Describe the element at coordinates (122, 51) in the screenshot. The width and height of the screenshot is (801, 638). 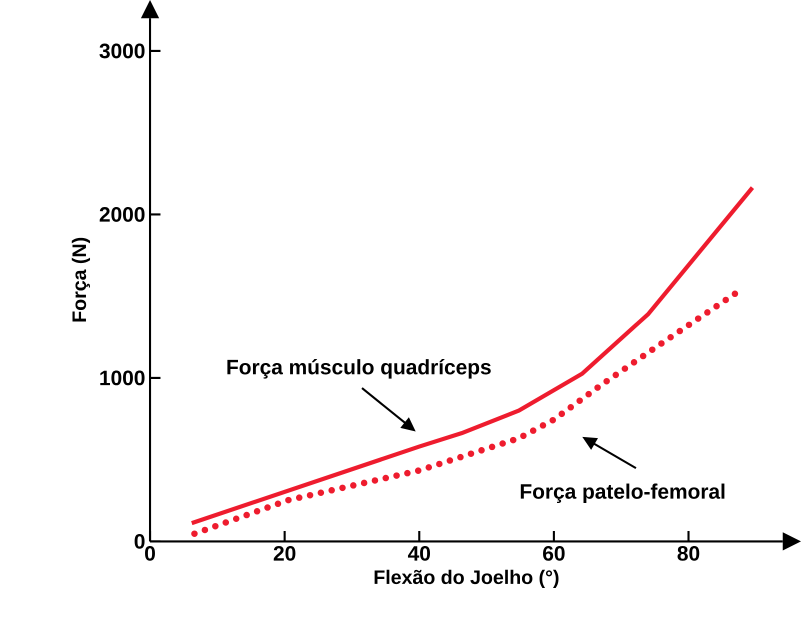
I see `y-tick-label: 3000` at that location.